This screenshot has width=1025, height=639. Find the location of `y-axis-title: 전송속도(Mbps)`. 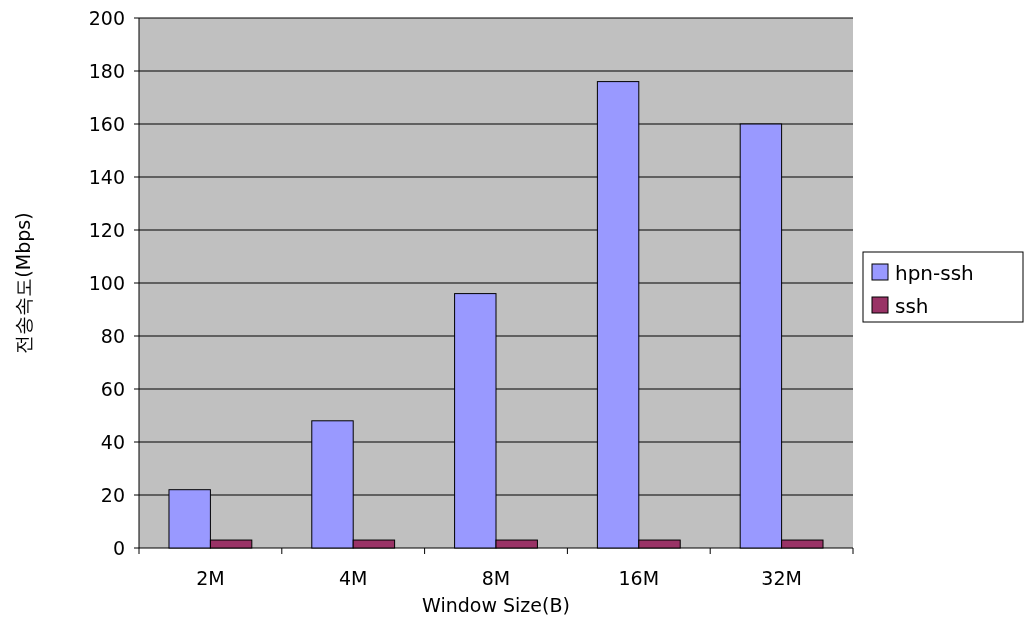

y-axis-title: 전송속도(Mbps) is located at coordinates (23, 283).